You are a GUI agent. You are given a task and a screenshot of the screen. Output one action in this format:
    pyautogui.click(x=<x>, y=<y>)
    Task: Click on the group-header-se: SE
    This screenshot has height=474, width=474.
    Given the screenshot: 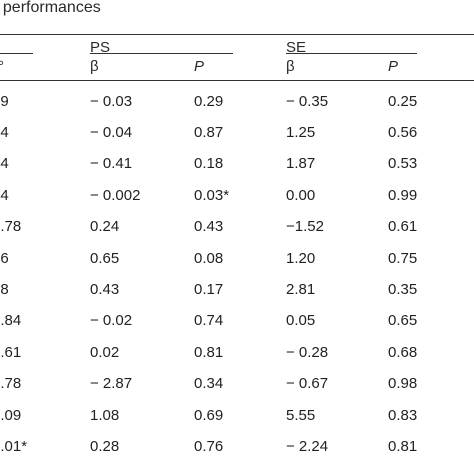 What is the action you would take?
    pyautogui.click(x=296, y=47)
    